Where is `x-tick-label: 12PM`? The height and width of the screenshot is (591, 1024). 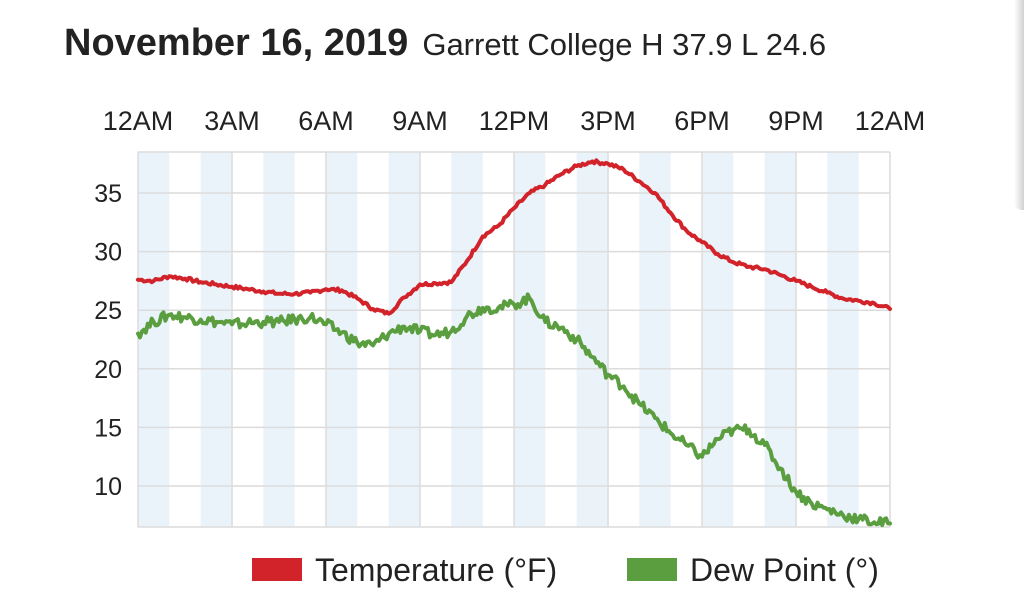 x-tick-label: 12PM is located at coordinates (514, 121).